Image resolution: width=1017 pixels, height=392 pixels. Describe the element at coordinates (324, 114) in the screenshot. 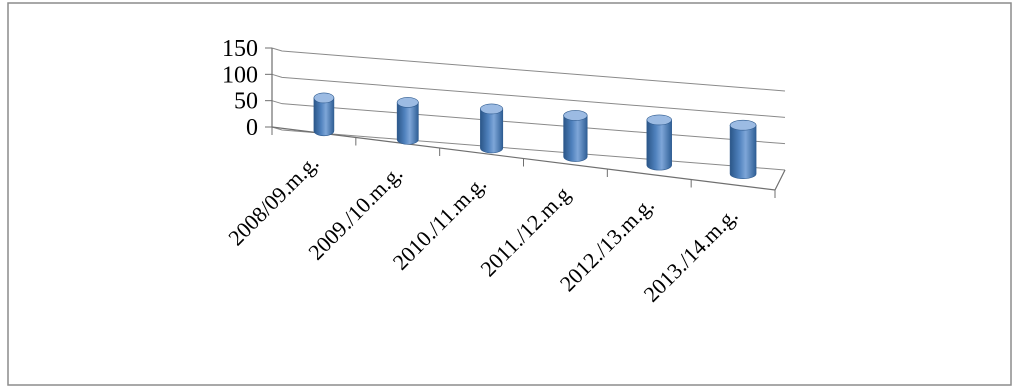

I see `bar-2008/09.m.g.` at that location.